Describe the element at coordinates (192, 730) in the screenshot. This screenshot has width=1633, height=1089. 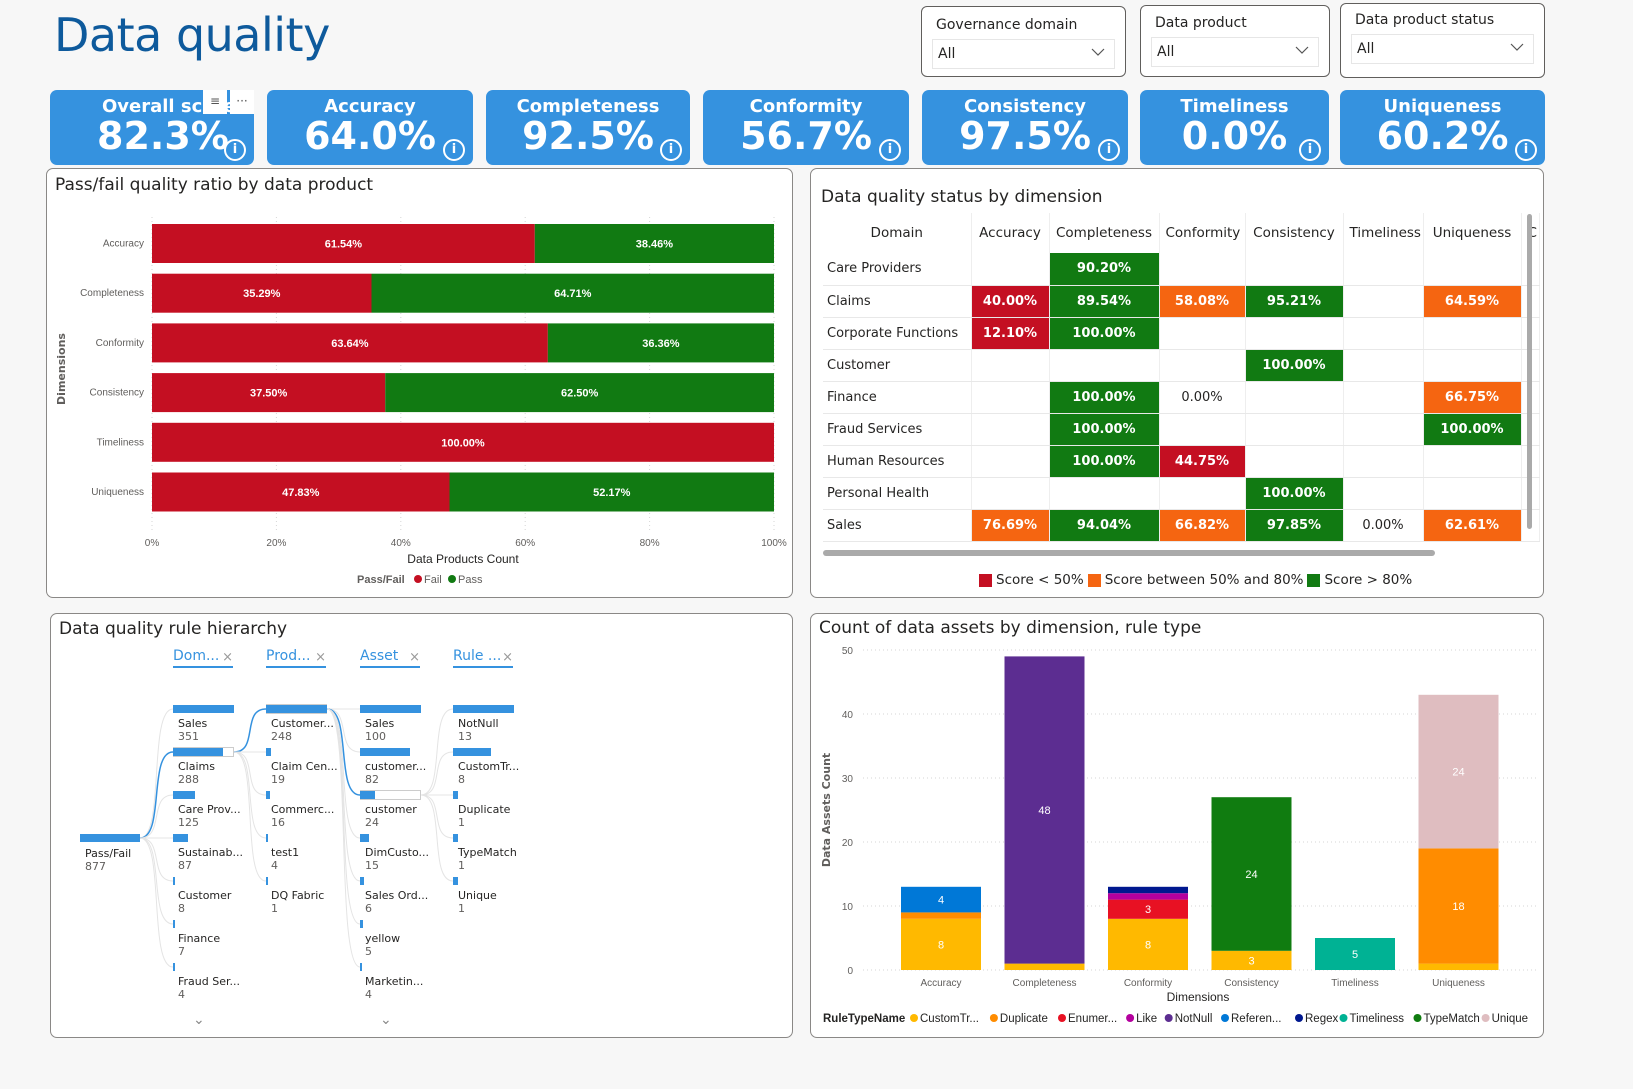
I see `tree-node: Sales 351` at that location.